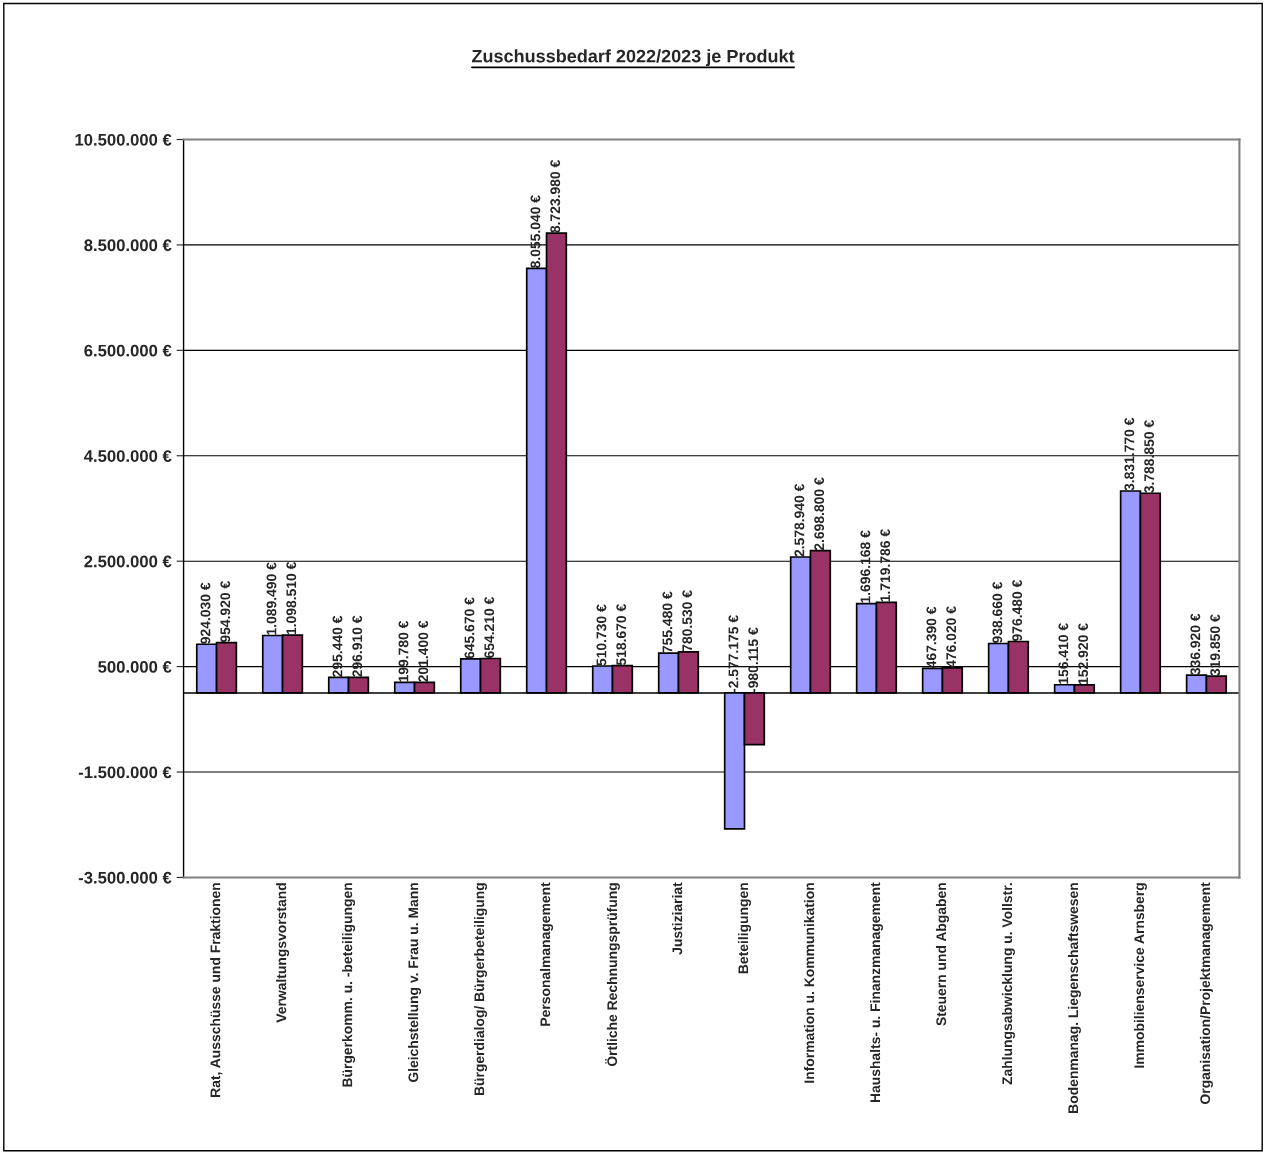 The width and height of the screenshot is (1266, 1153). Describe the element at coordinates (687, 621) in the screenshot. I see `data-label: 780.530 €` at that location.